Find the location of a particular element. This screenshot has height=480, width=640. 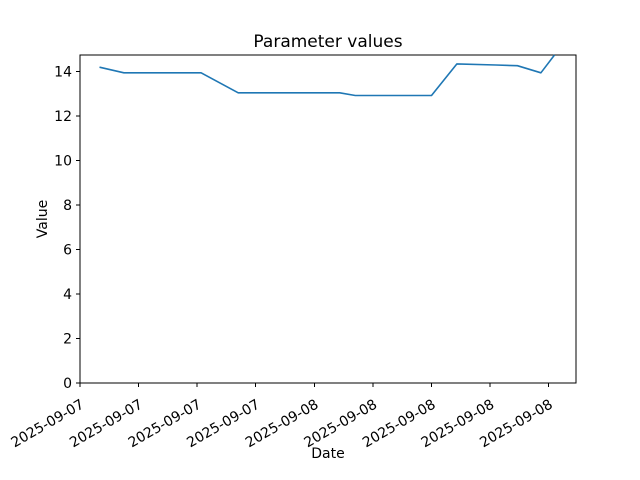

y-tick-label: 2 is located at coordinates (67, 340).